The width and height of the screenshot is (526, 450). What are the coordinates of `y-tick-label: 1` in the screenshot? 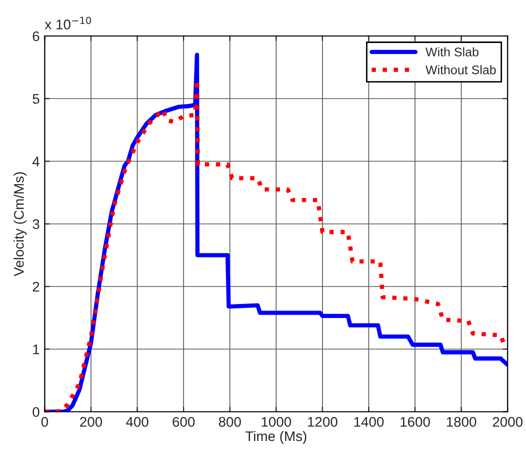 It's located at (36, 349).